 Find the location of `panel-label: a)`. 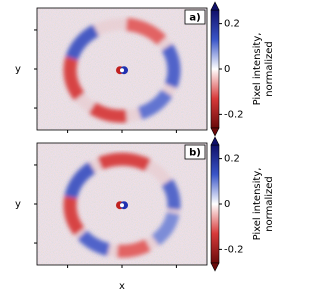

panel-label: a) is located at coordinates (194, 18).